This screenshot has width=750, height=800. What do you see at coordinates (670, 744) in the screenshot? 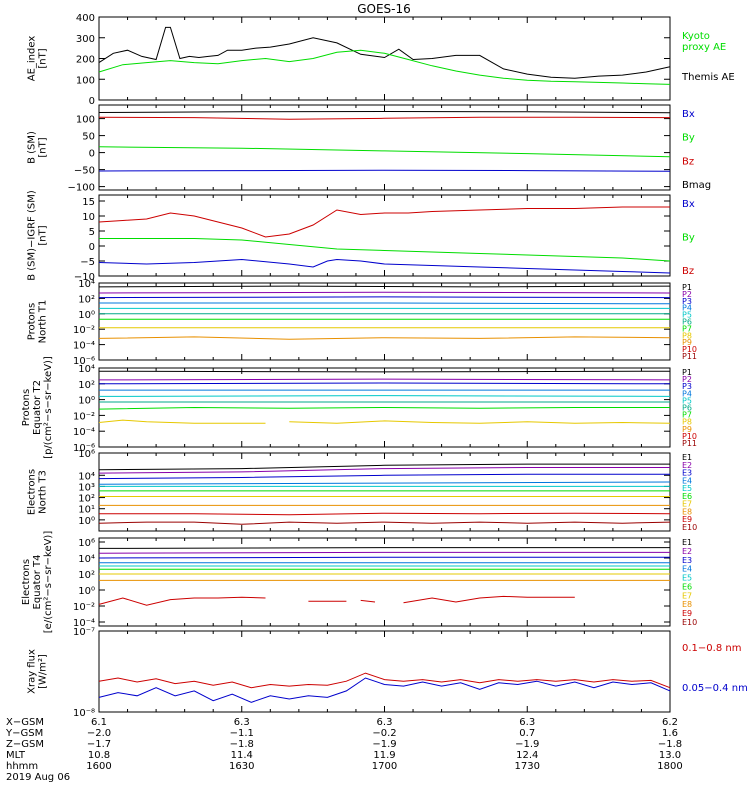
I see `x-axis-value: −1.8` at bounding box center [670, 744].